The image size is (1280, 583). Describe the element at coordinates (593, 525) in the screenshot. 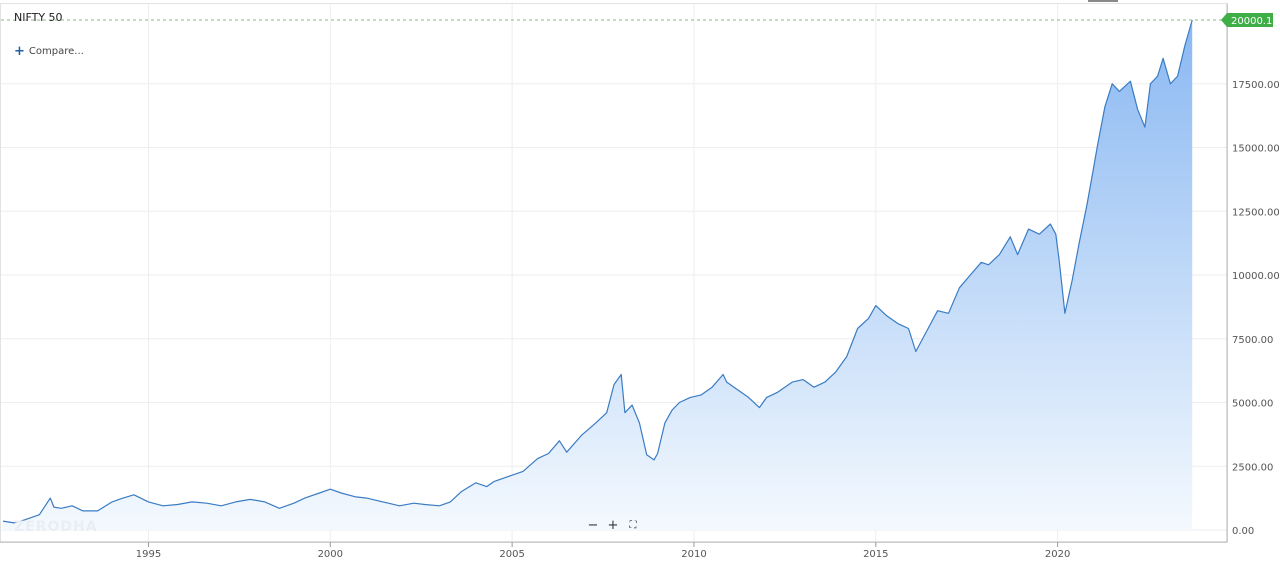

I see `zoom-out-button: −` at that location.